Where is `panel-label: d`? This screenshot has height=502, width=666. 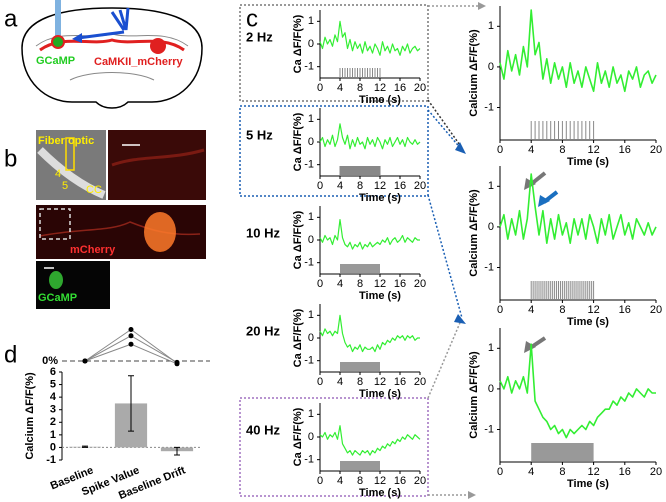
panel-label: d is located at coordinates (10, 354).